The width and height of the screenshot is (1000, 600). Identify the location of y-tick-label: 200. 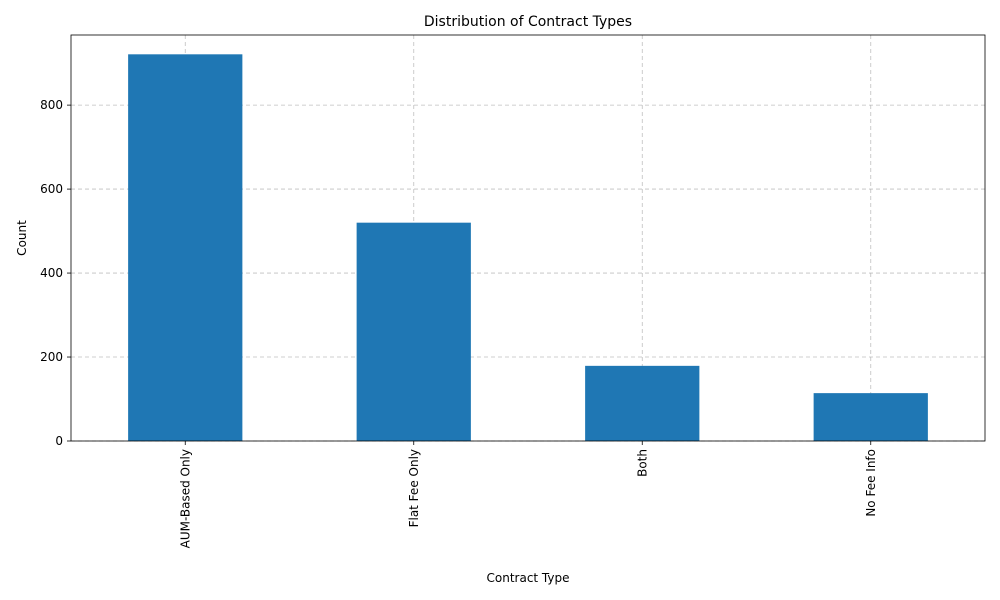
(51, 357).